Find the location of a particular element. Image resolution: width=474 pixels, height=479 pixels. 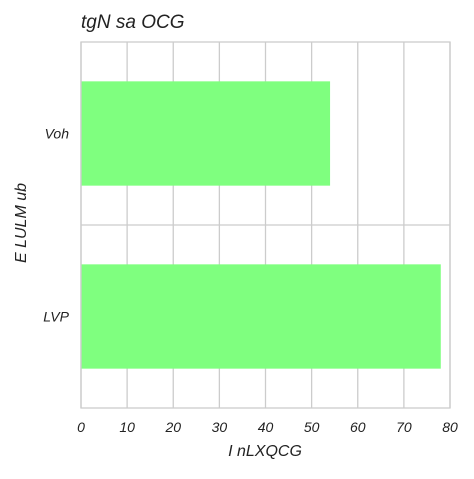

x-tick-label: 30 is located at coordinates (220, 427).